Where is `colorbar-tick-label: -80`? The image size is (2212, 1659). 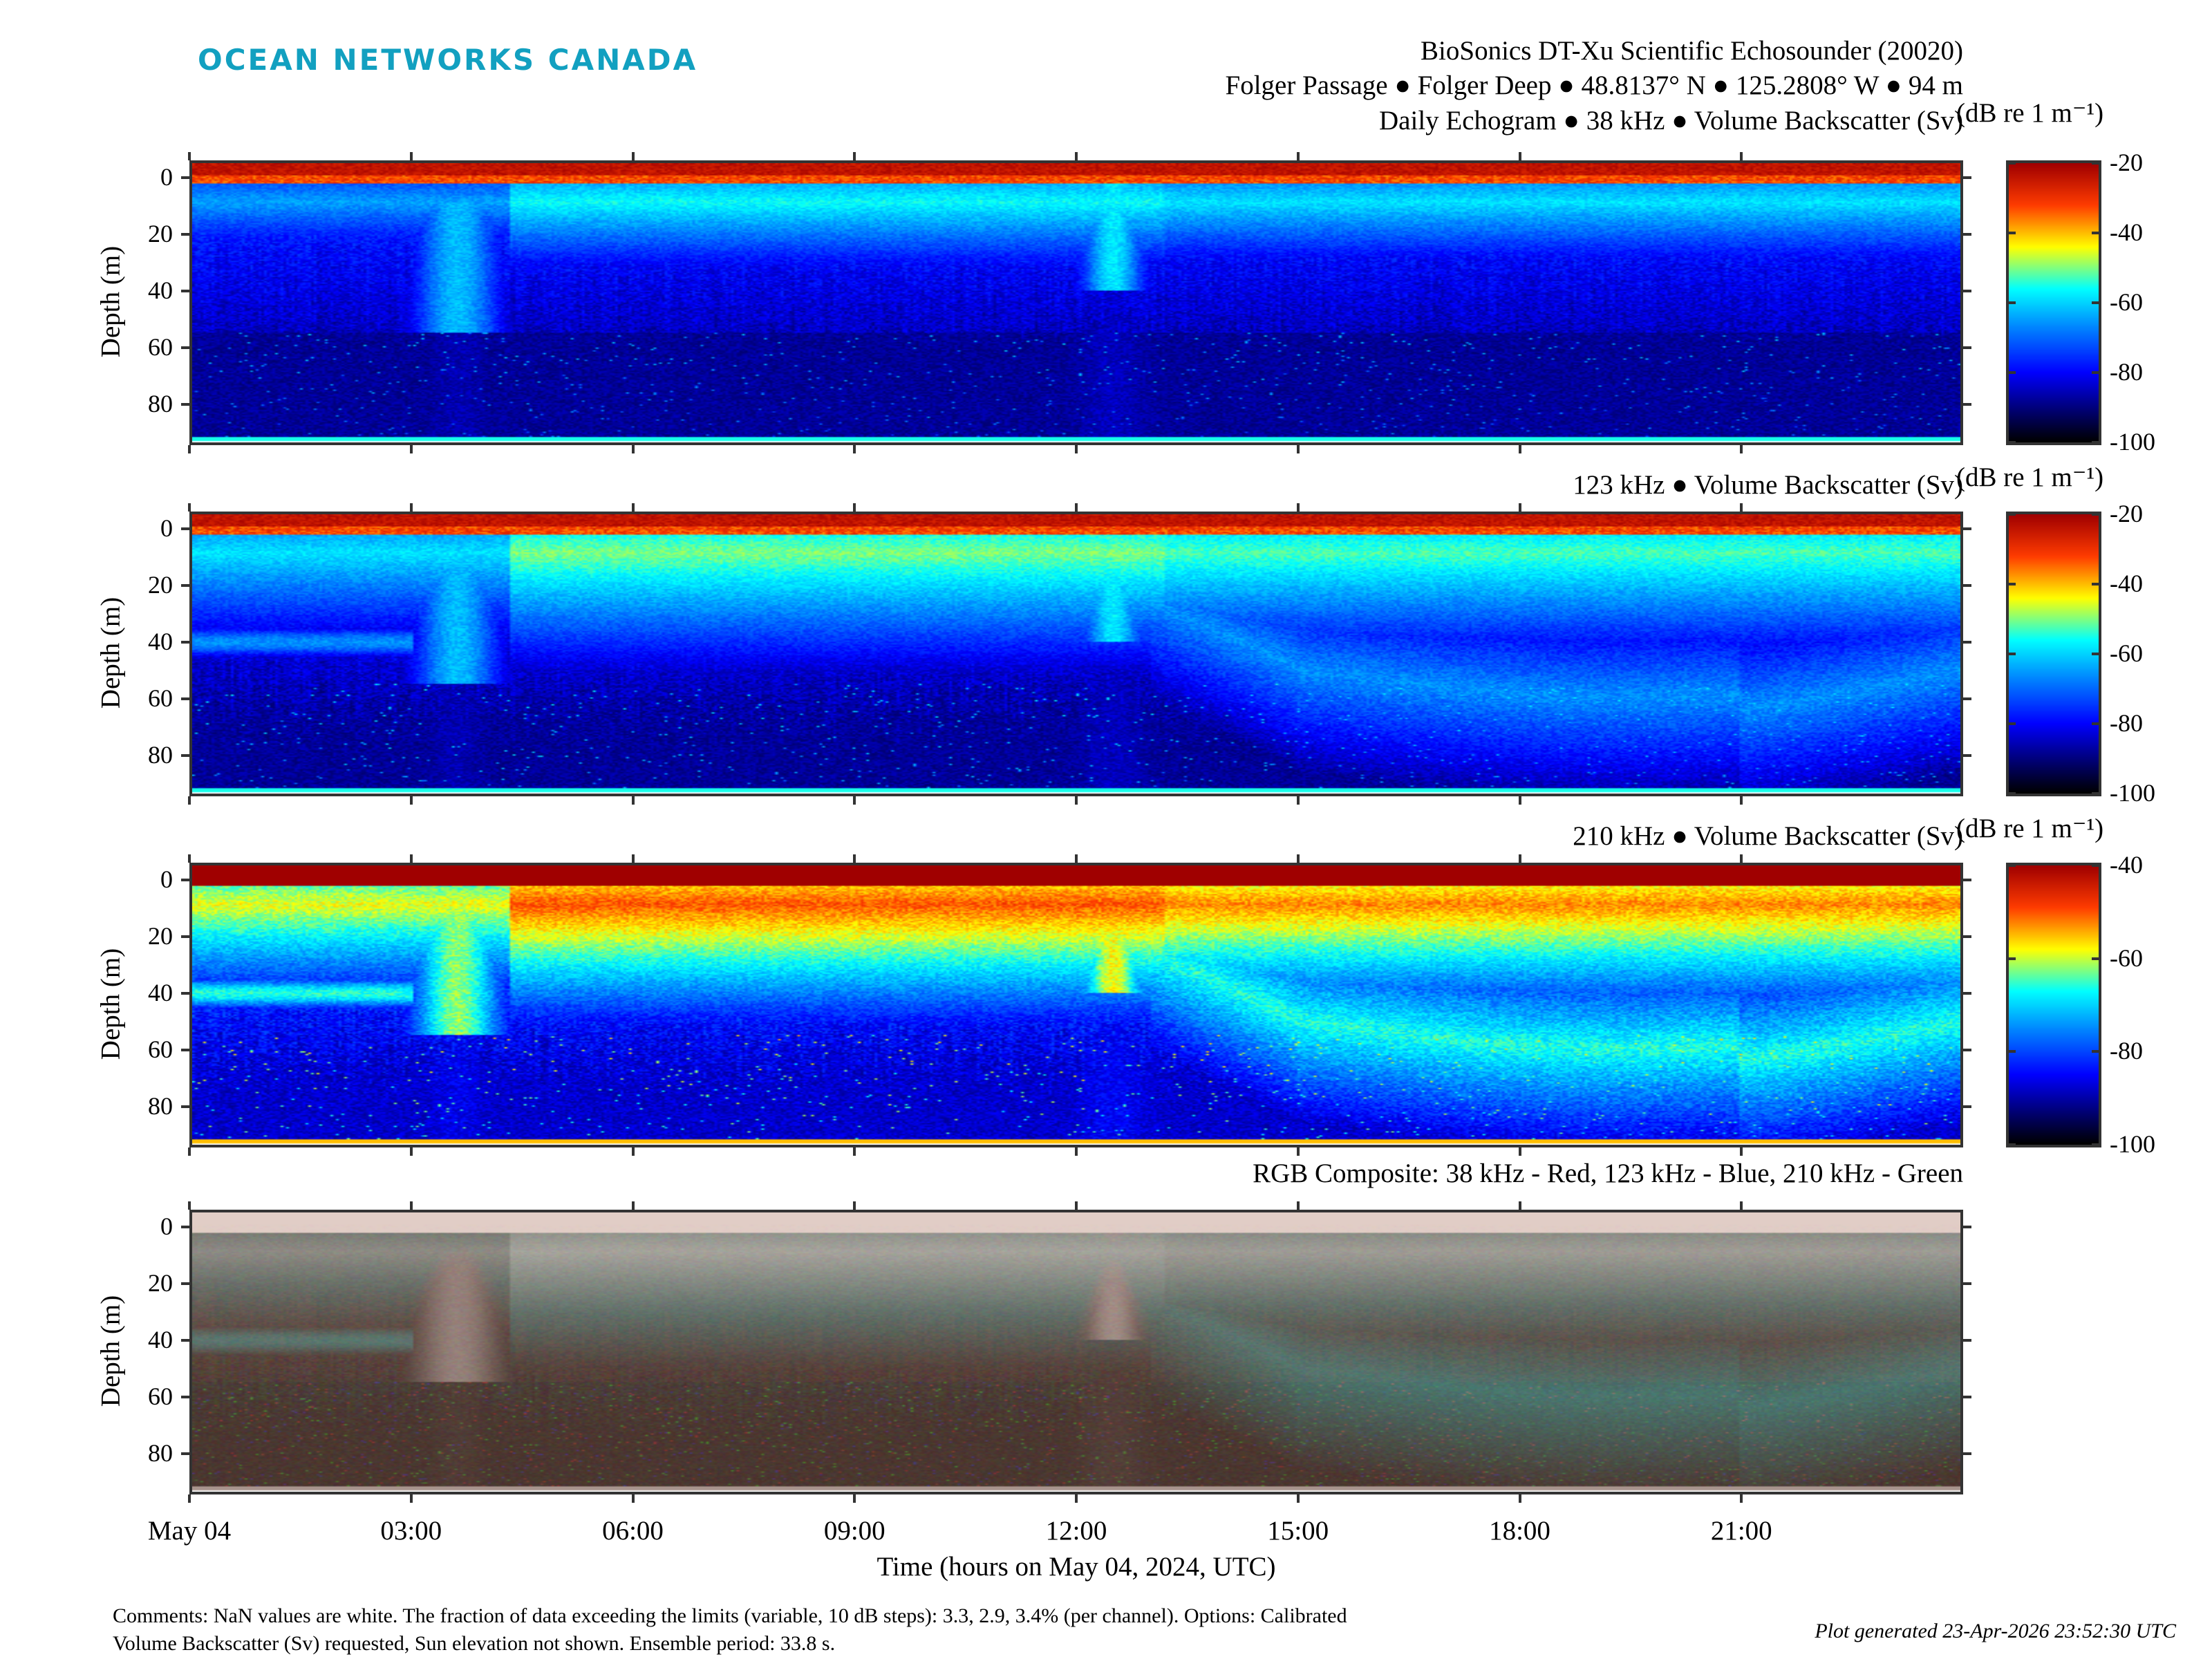 colorbar-tick-label: -80 is located at coordinates (2126, 1051).